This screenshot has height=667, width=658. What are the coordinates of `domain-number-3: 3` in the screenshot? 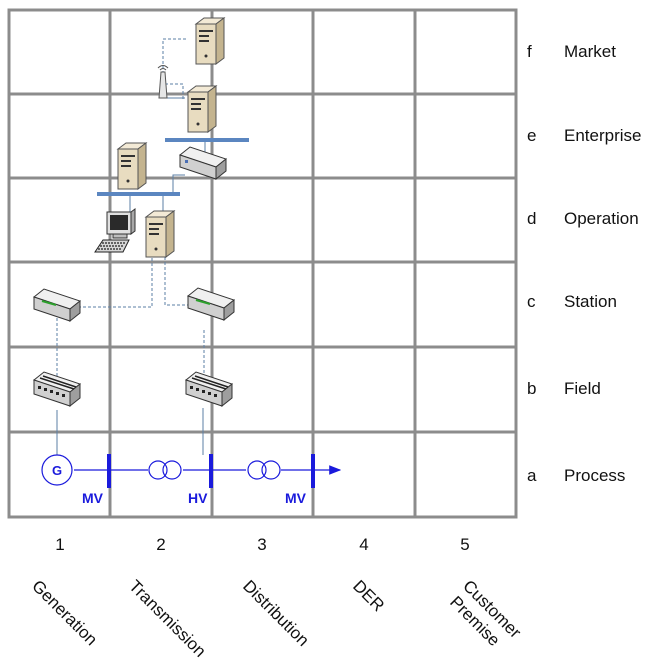 It's located at (261, 544).